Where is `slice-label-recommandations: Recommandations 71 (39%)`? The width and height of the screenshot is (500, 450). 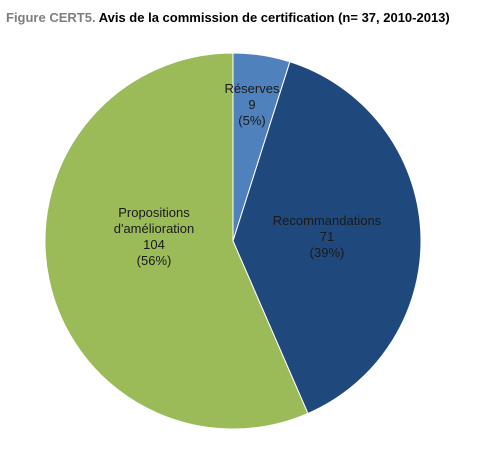 slice-label-recommandations: Recommandations 71 (39%) is located at coordinates (327, 236).